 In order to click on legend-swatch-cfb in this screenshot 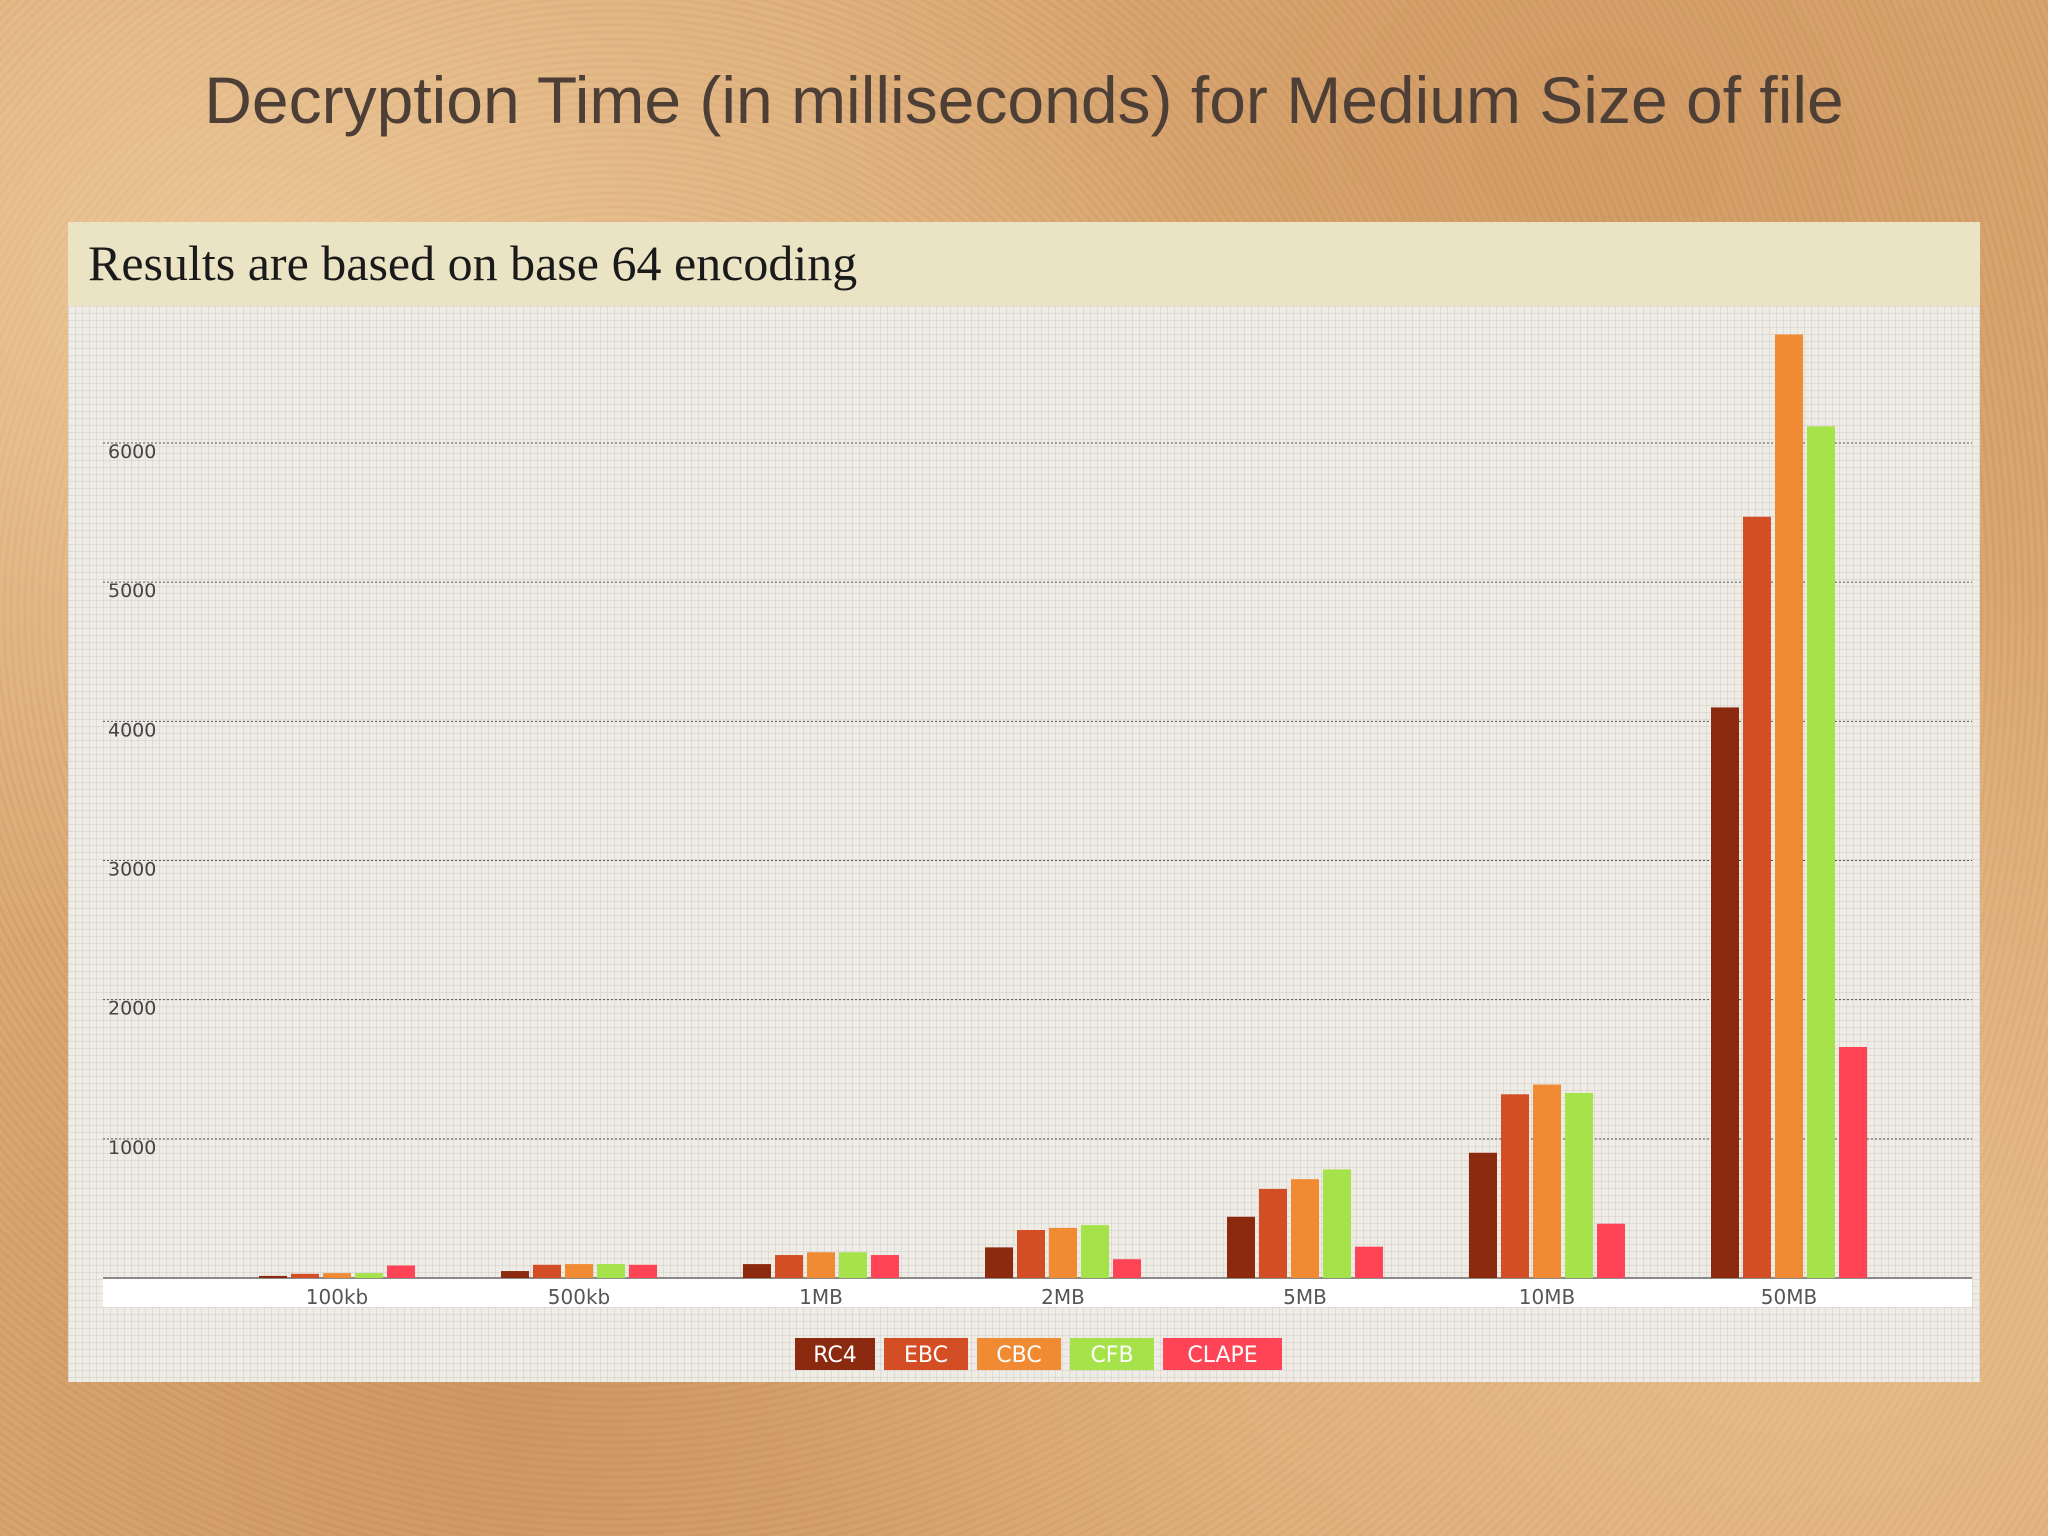, I will do `click(1112, 1354)`.